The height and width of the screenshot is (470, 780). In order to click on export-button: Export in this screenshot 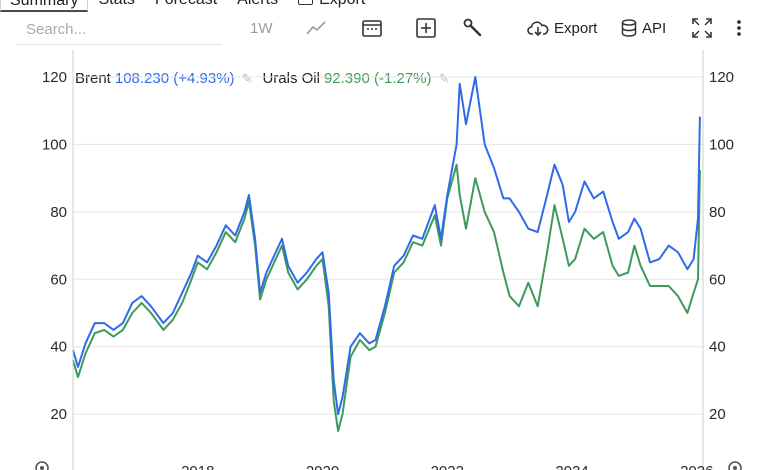, I will do `click(562, 28)`.